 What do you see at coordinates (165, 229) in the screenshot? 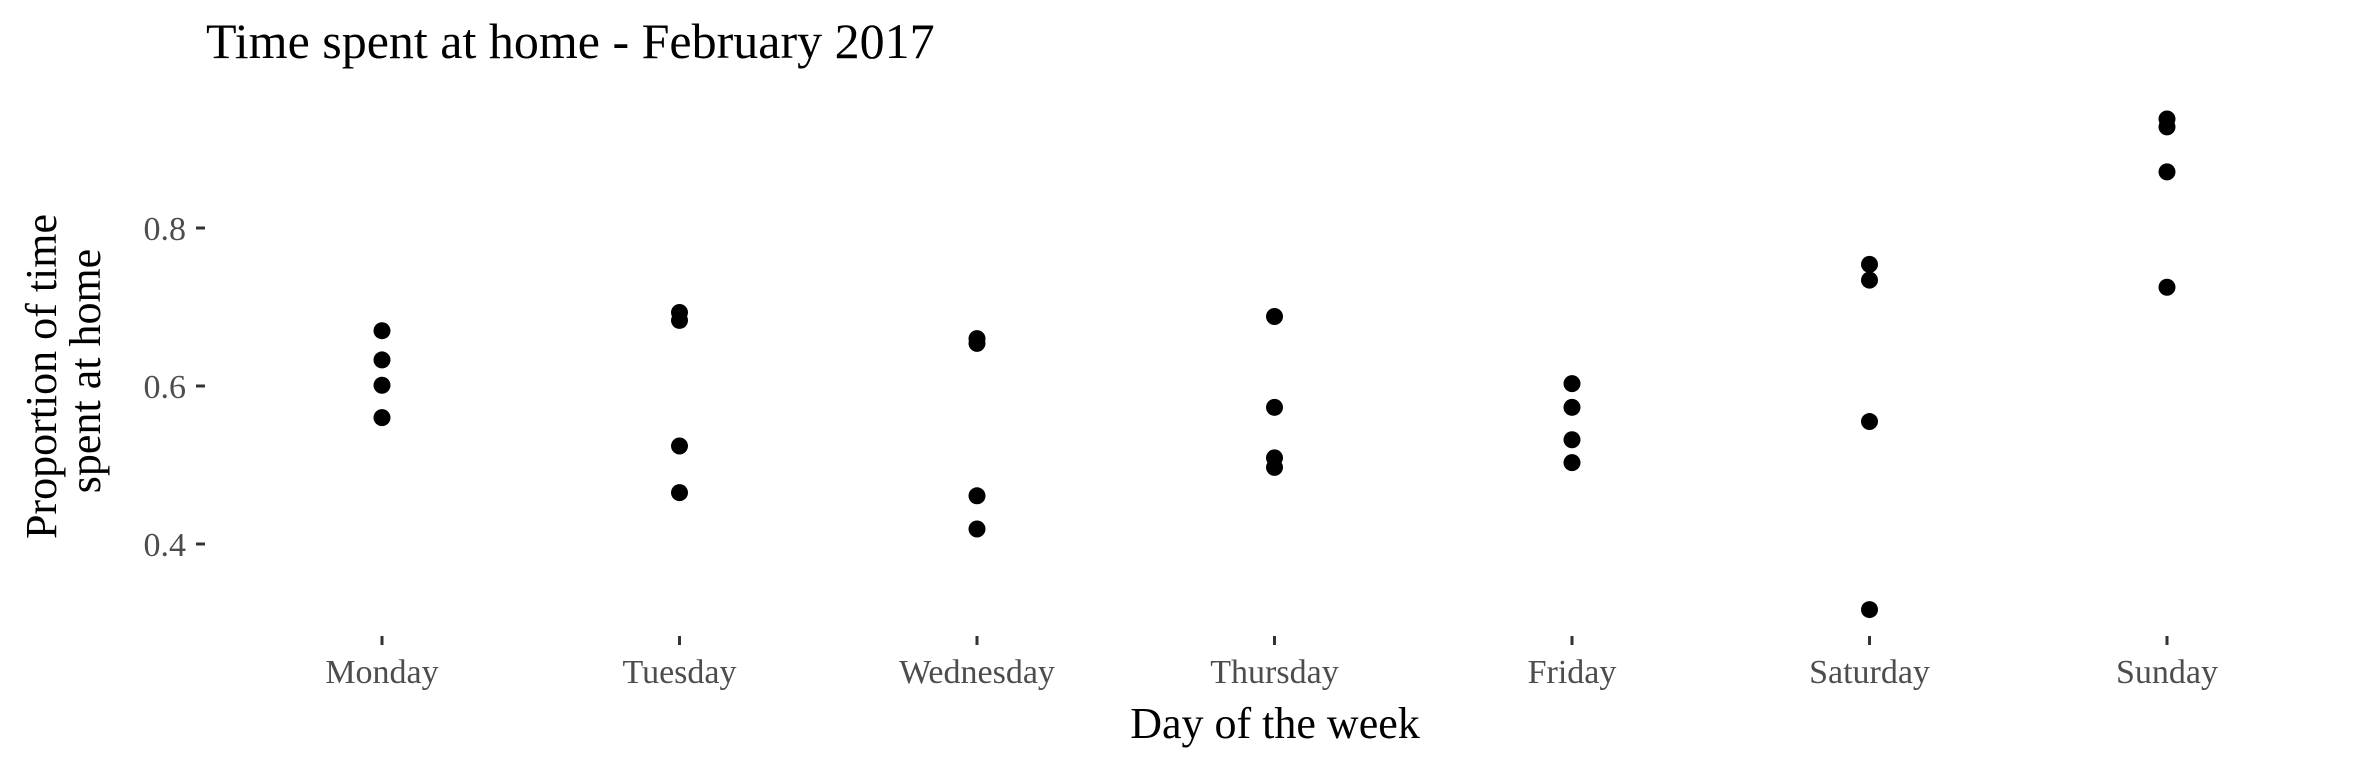
I see `y-tick-label: 0.8` at bounding box center [165, 229].